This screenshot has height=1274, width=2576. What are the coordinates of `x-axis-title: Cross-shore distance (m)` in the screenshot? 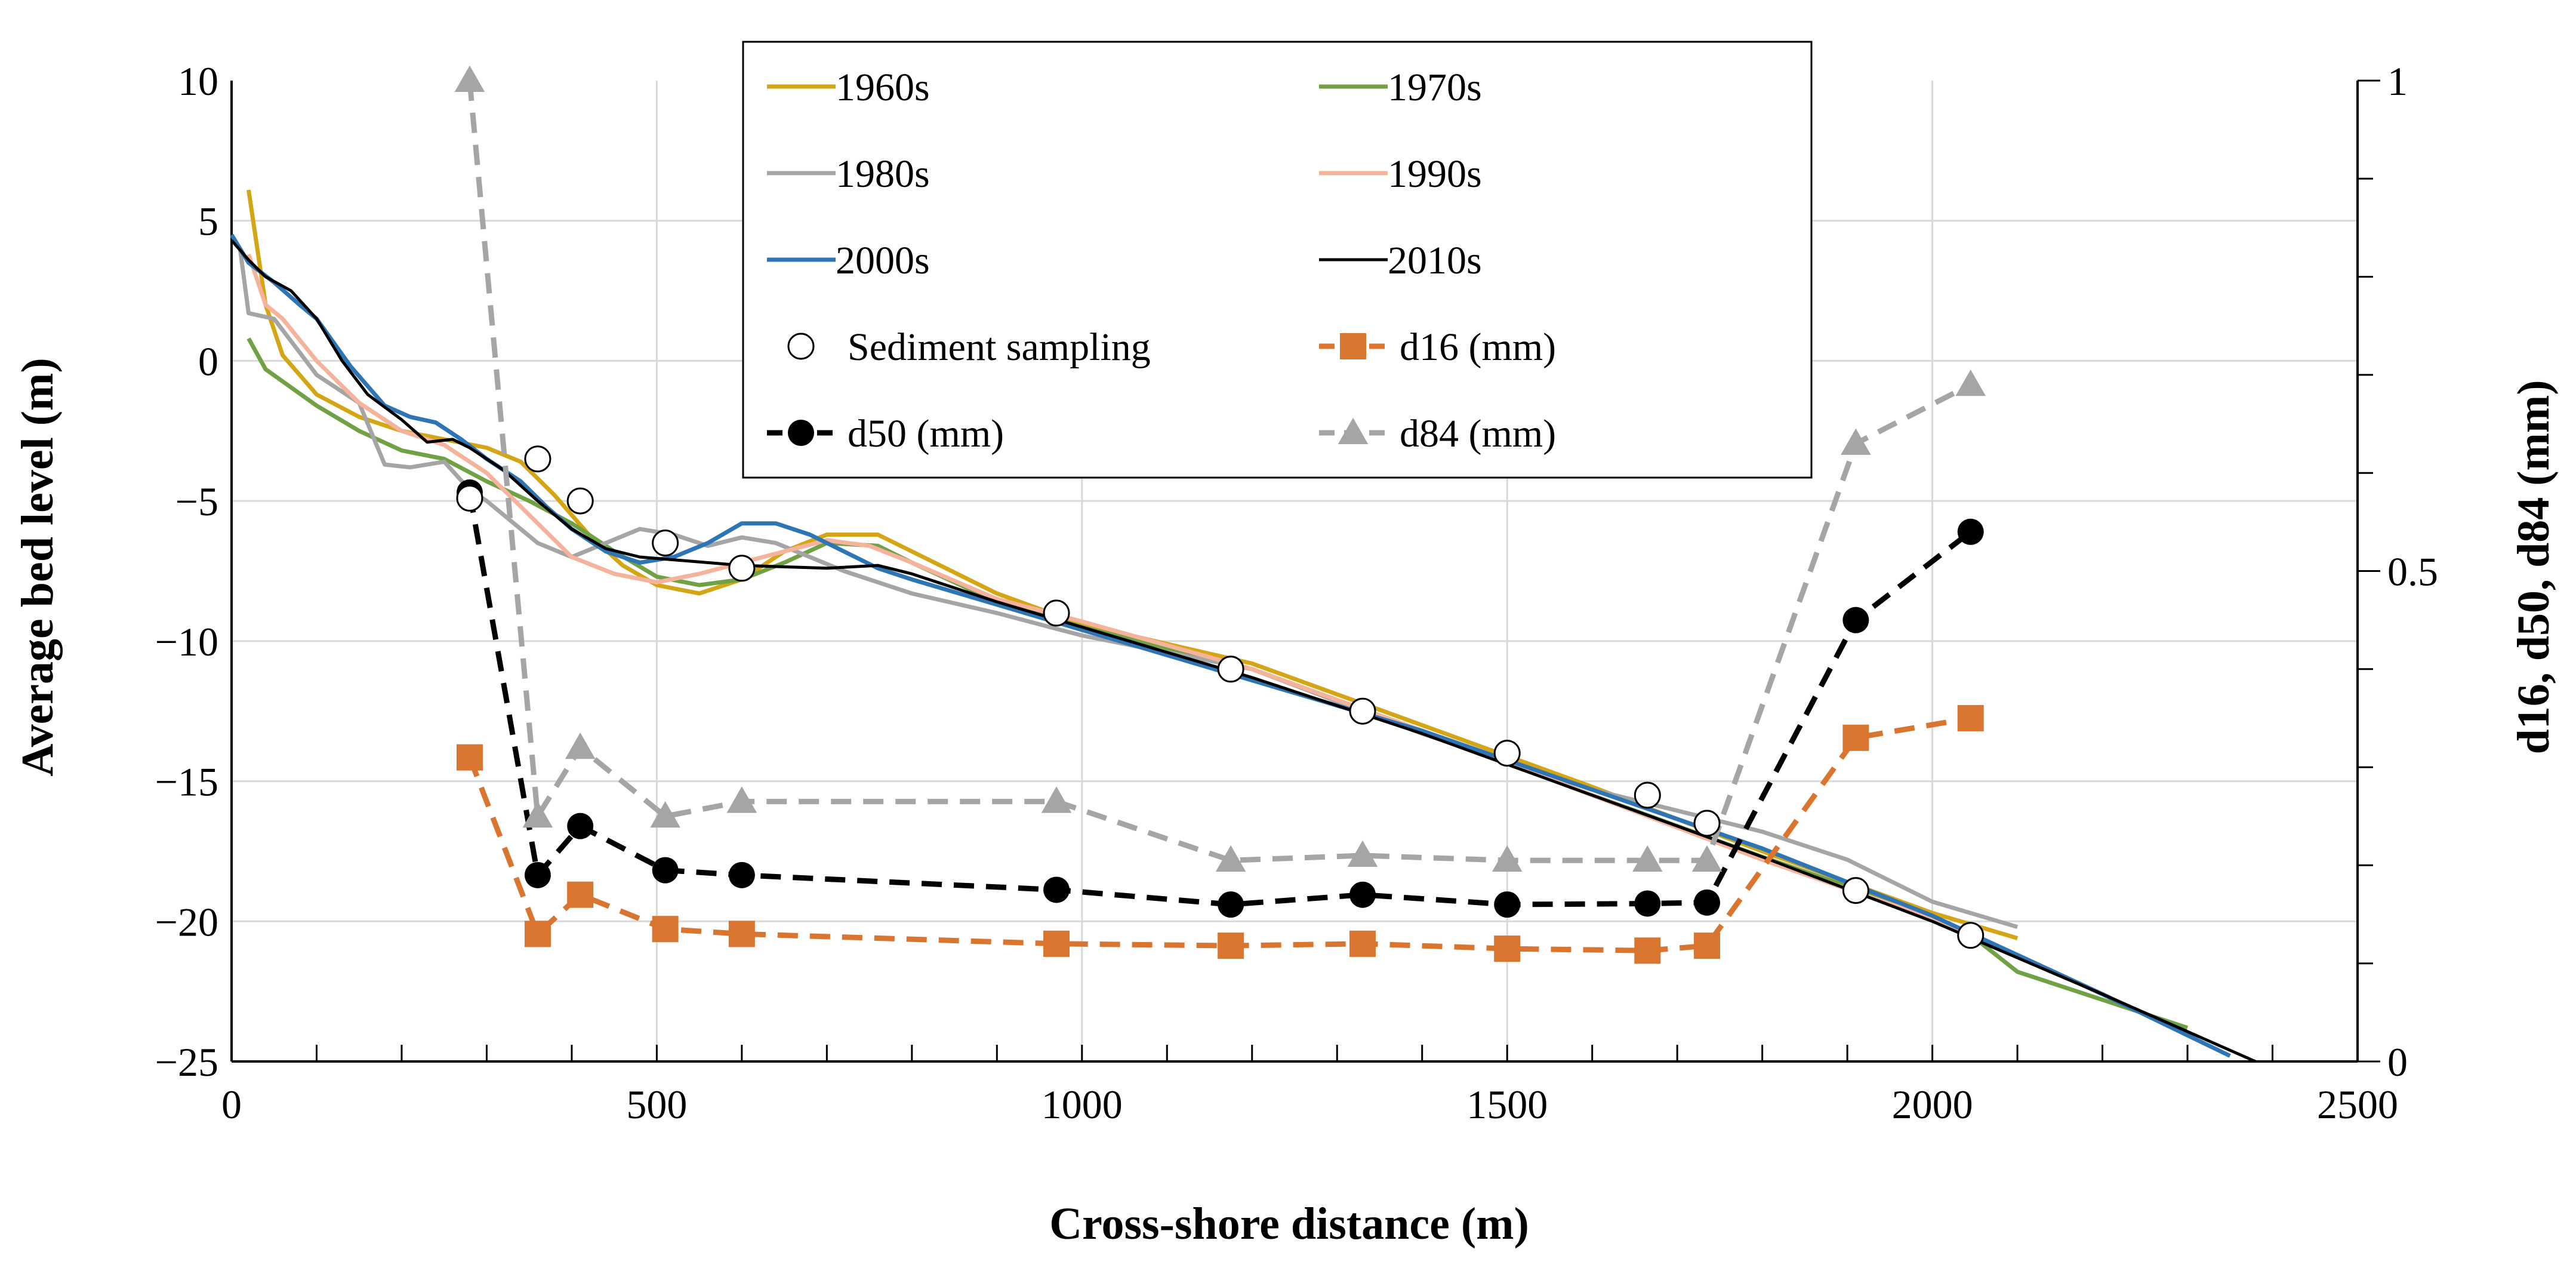 It's located at (1289, 1224).